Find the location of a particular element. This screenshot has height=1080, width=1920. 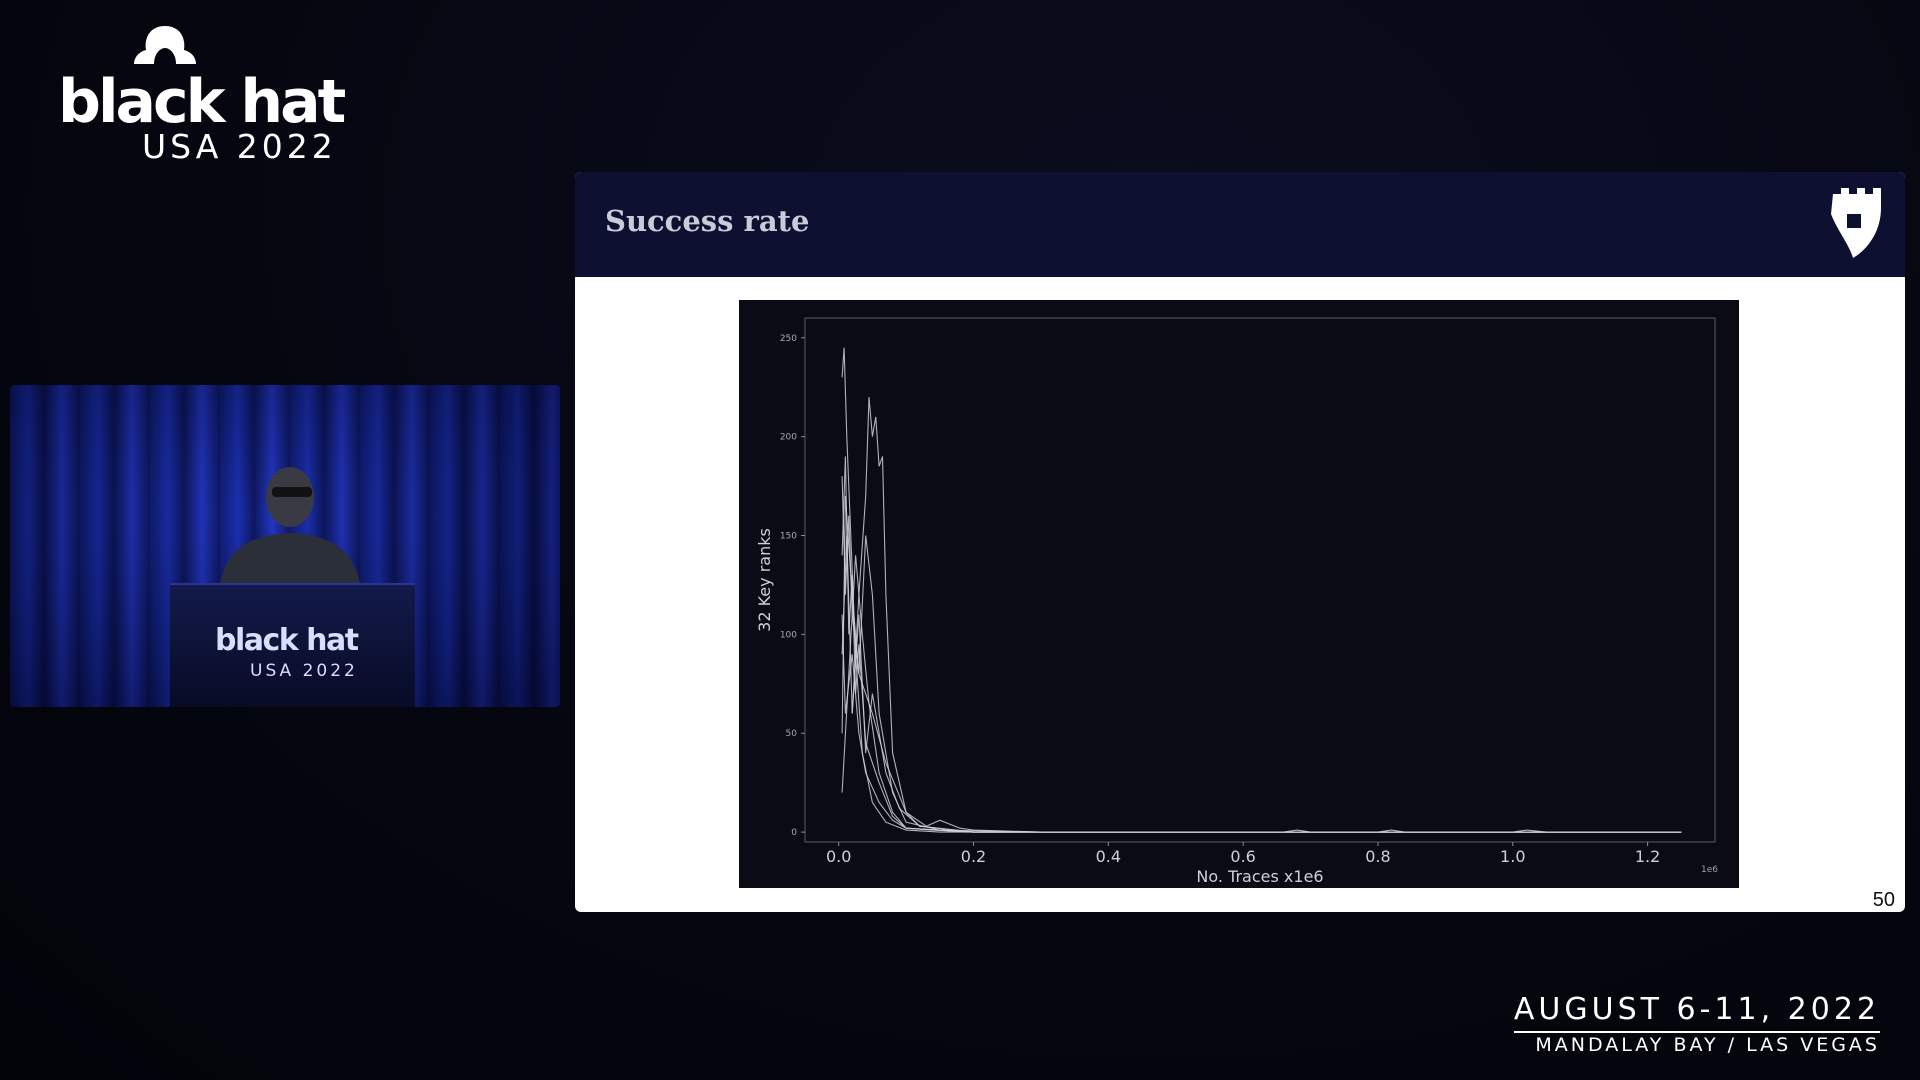

slide-page-number: 50 is located at coordinates (1883, 900).